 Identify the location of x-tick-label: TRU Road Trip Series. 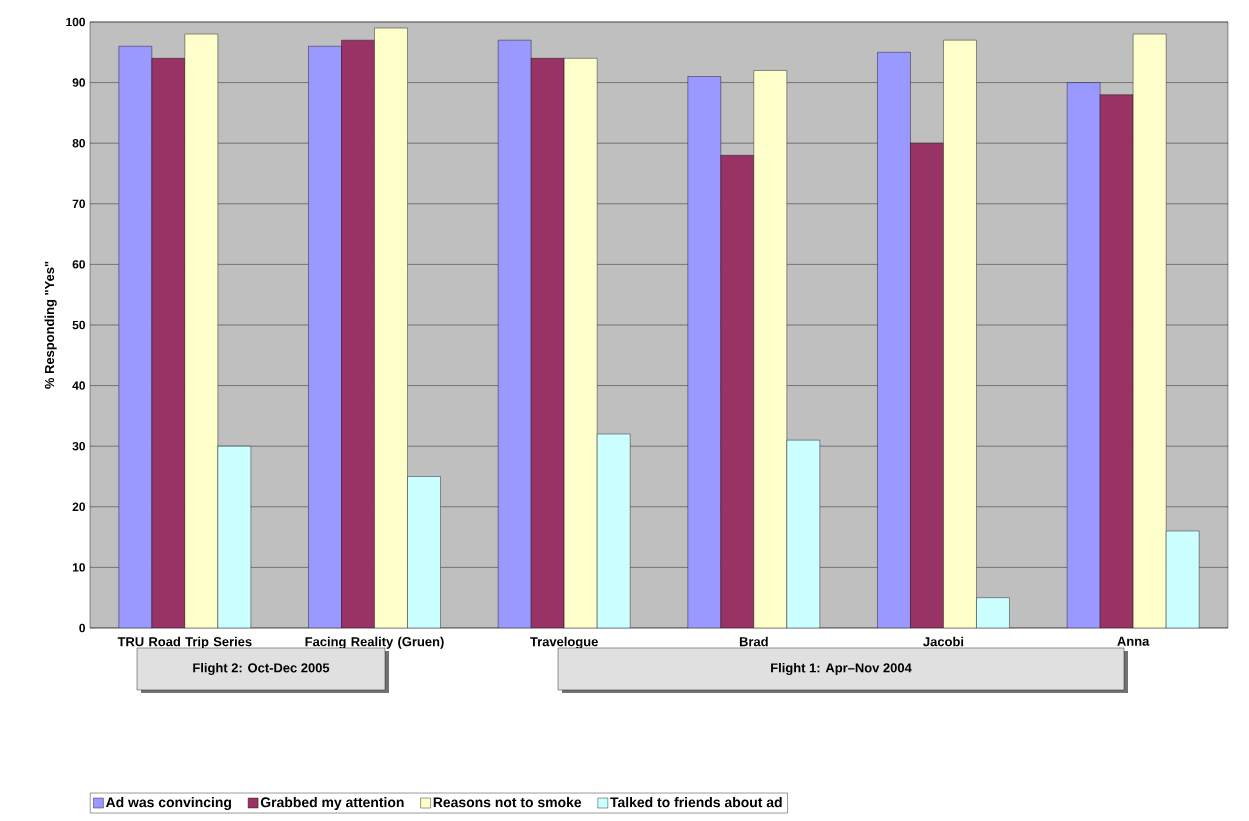
(184, 642).